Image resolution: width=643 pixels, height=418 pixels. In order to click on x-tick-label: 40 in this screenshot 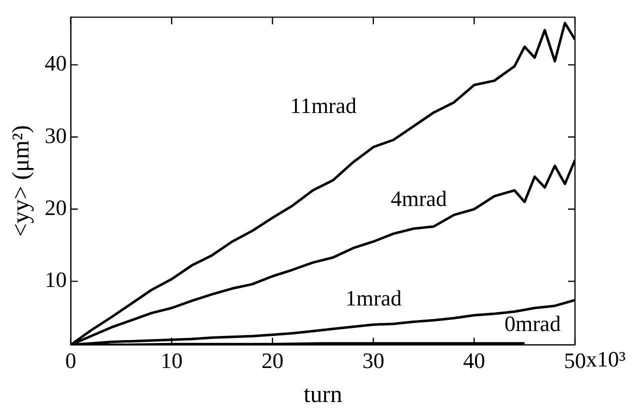, I will do `click(474, 360)`.